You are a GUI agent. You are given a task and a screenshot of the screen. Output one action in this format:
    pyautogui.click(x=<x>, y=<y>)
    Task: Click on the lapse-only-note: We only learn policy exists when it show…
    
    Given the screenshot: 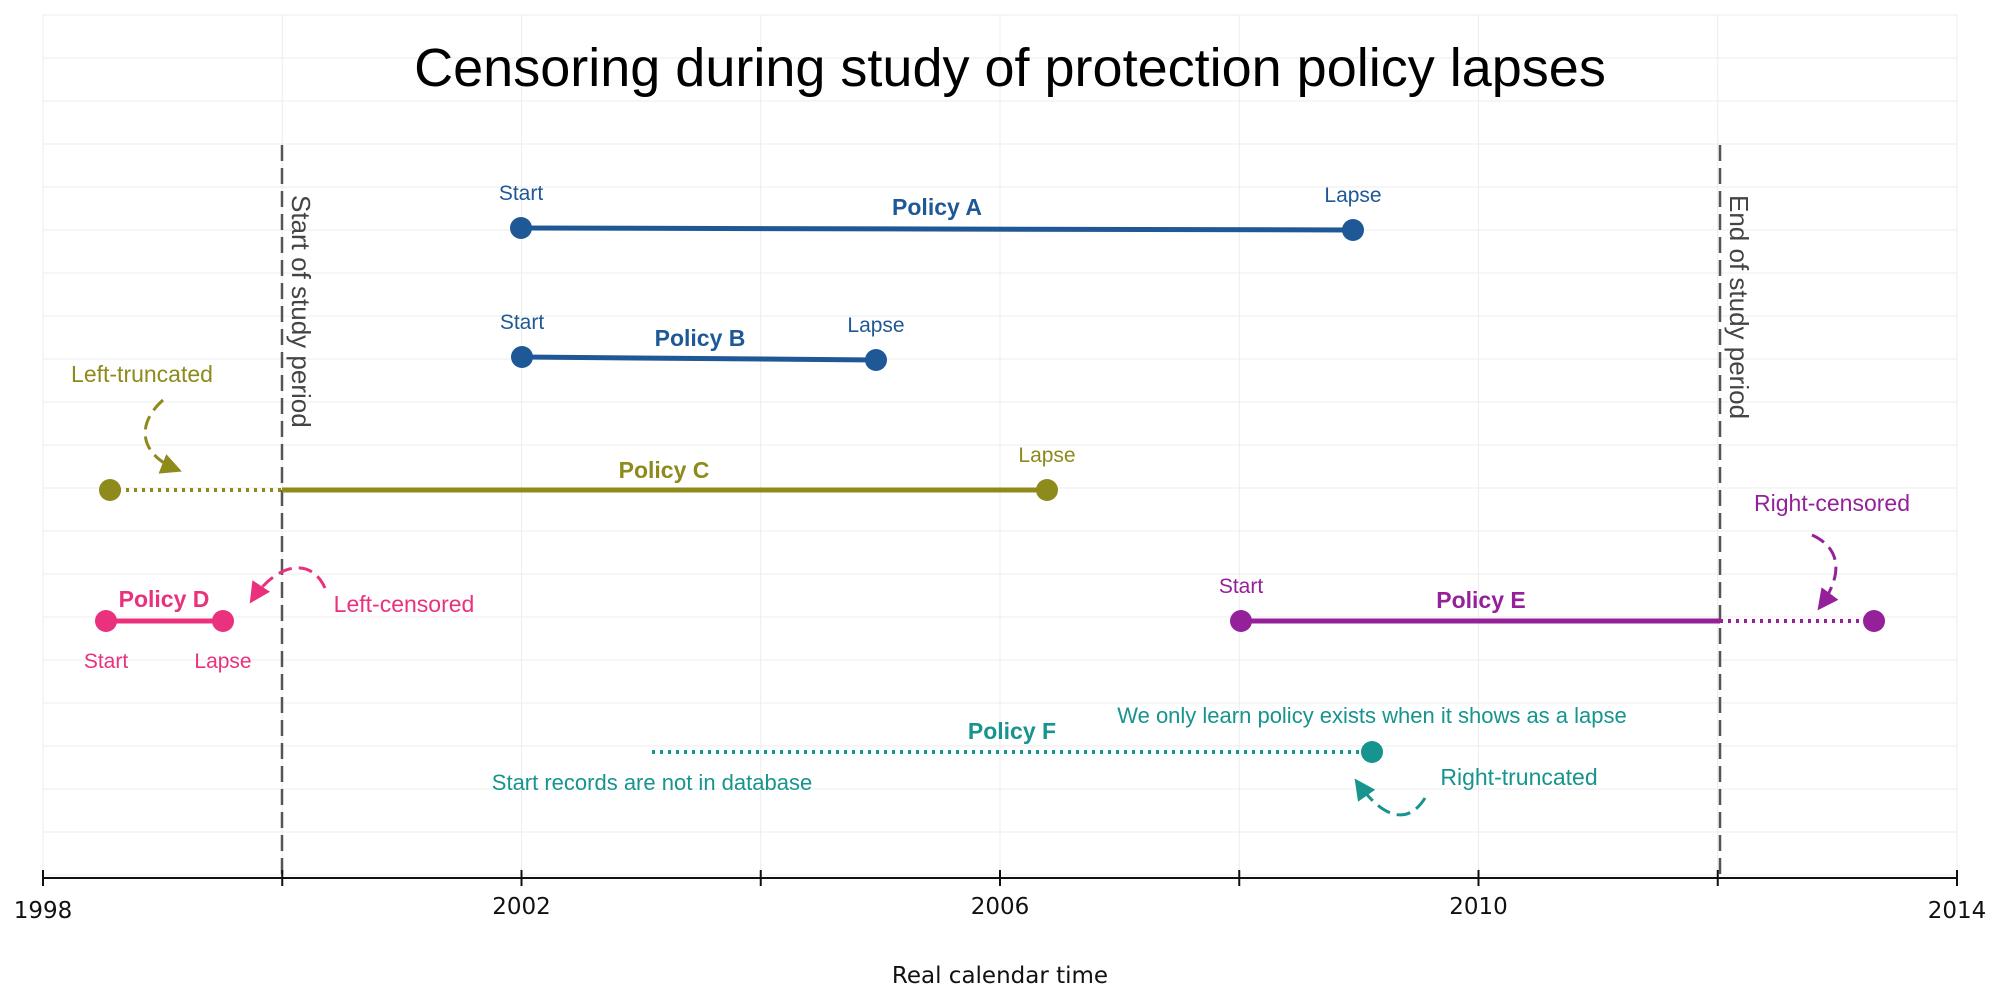 What is the action you would take?
    pyautogui.click(x=1372, y=715)
    